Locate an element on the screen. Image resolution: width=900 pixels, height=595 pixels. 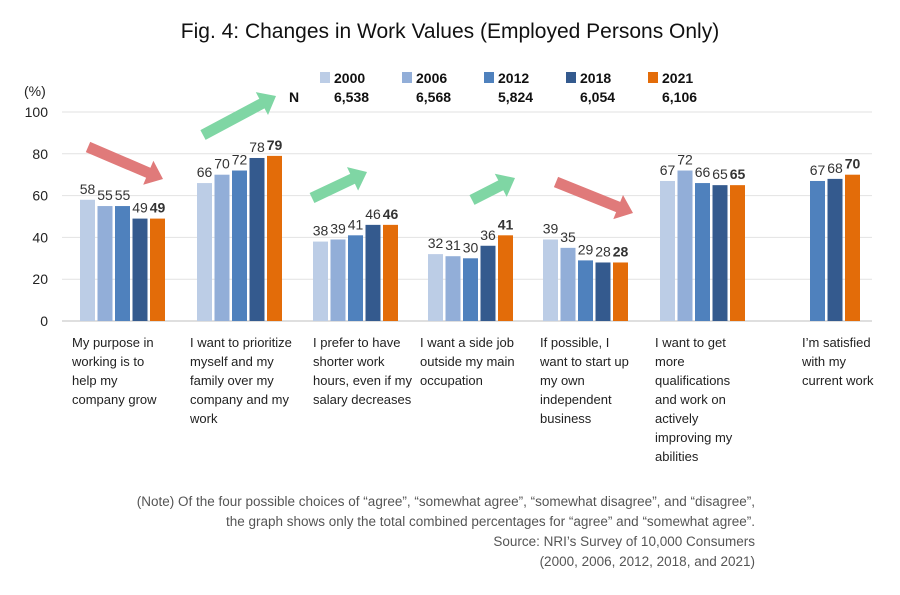
bar-value-label: 36 is located at coordinates (488, 235).